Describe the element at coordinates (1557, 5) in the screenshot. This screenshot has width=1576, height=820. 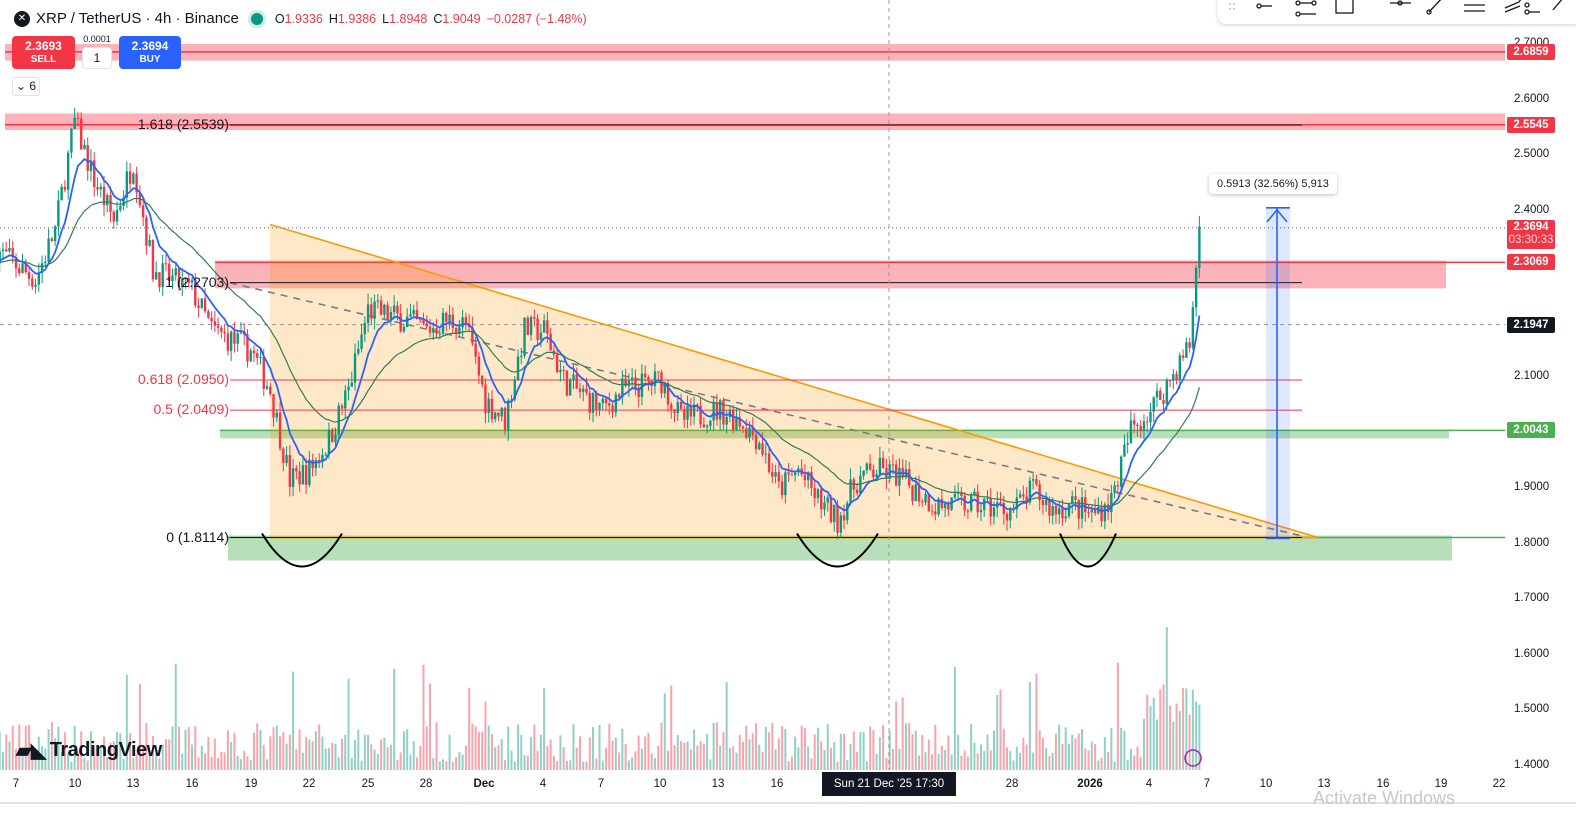
I see `more-tools-icon` at that location.